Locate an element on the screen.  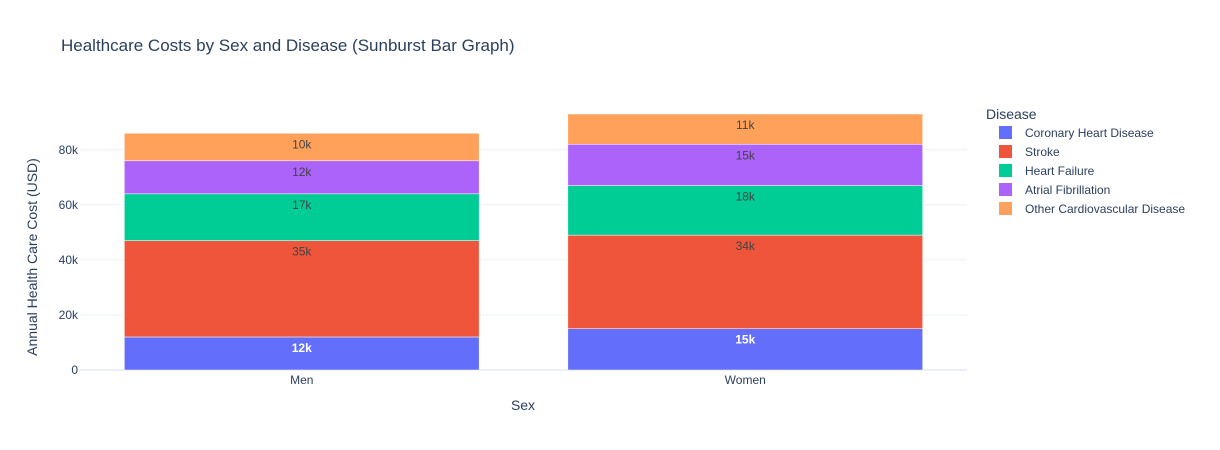
bar-value-label: 18k is located at coordinates (746, 197).